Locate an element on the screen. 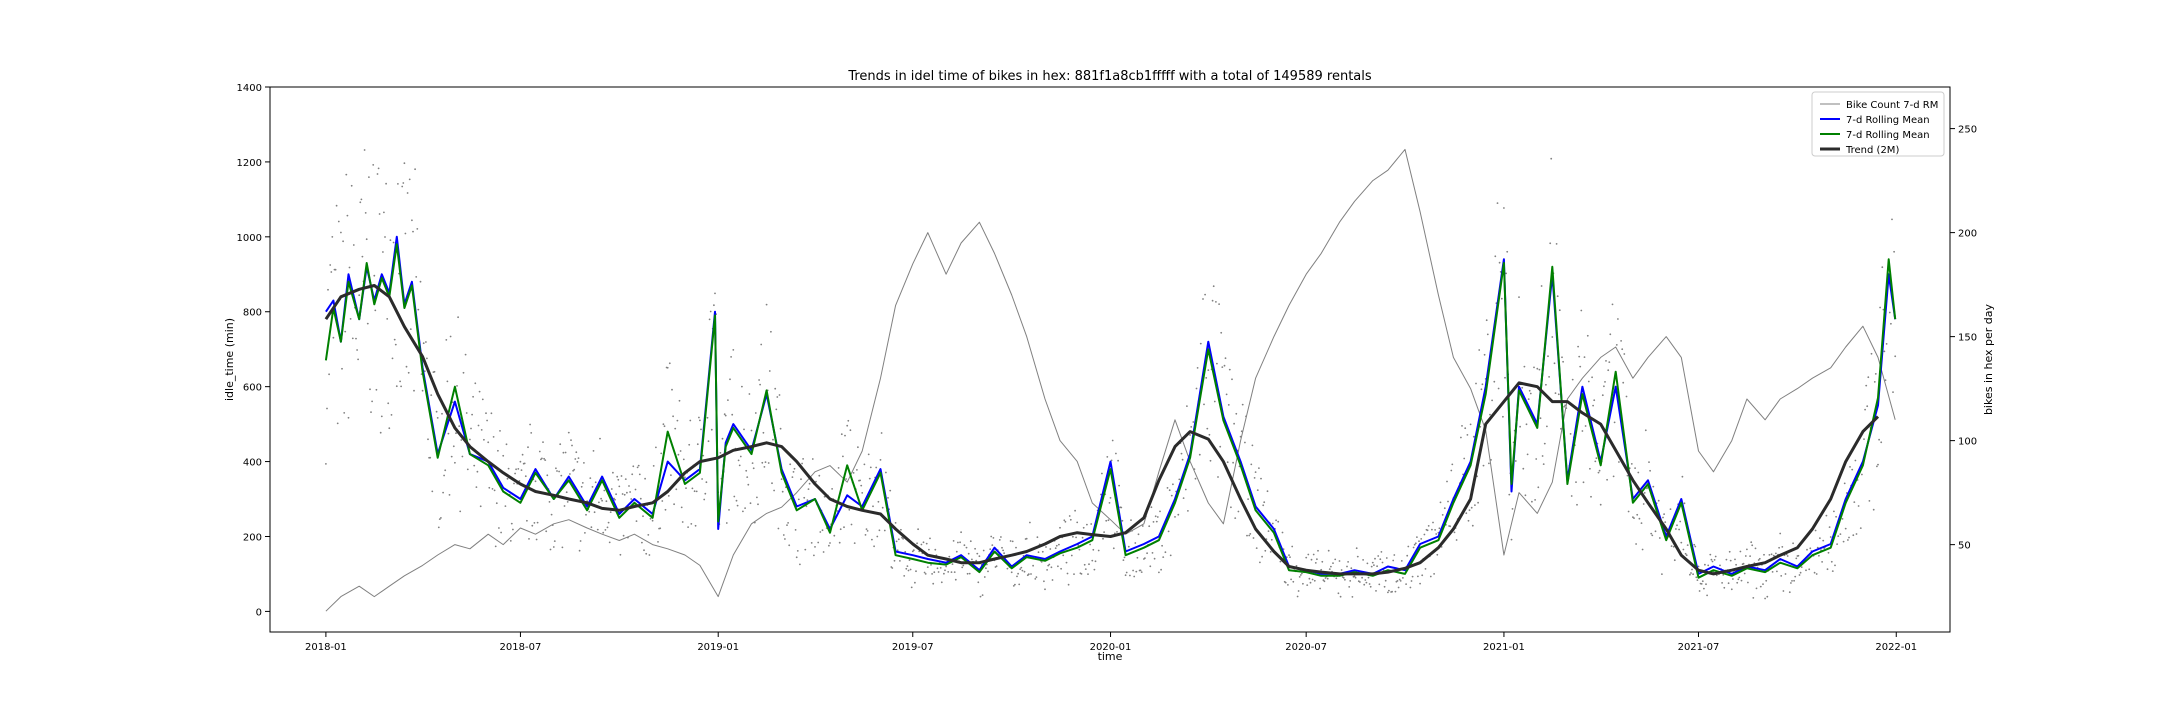 The image size is (2160, 720). y2-tick-label: 50 is located at coordinates (1964, 546).